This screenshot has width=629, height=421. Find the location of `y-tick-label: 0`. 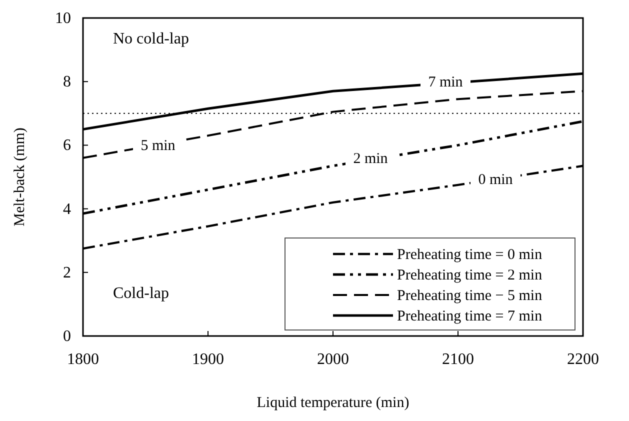

y-tick-label: 0 is located at coordinates (67, 336).